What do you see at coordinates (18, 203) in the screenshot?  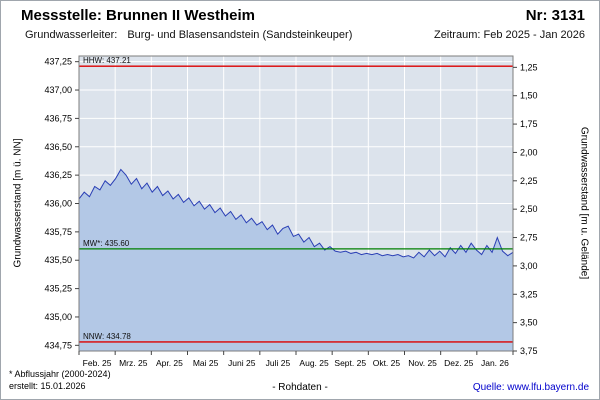 I see `y-axis-label-left: Grundwasserstand [m ü. NN]` at bounding box center [18, 203].